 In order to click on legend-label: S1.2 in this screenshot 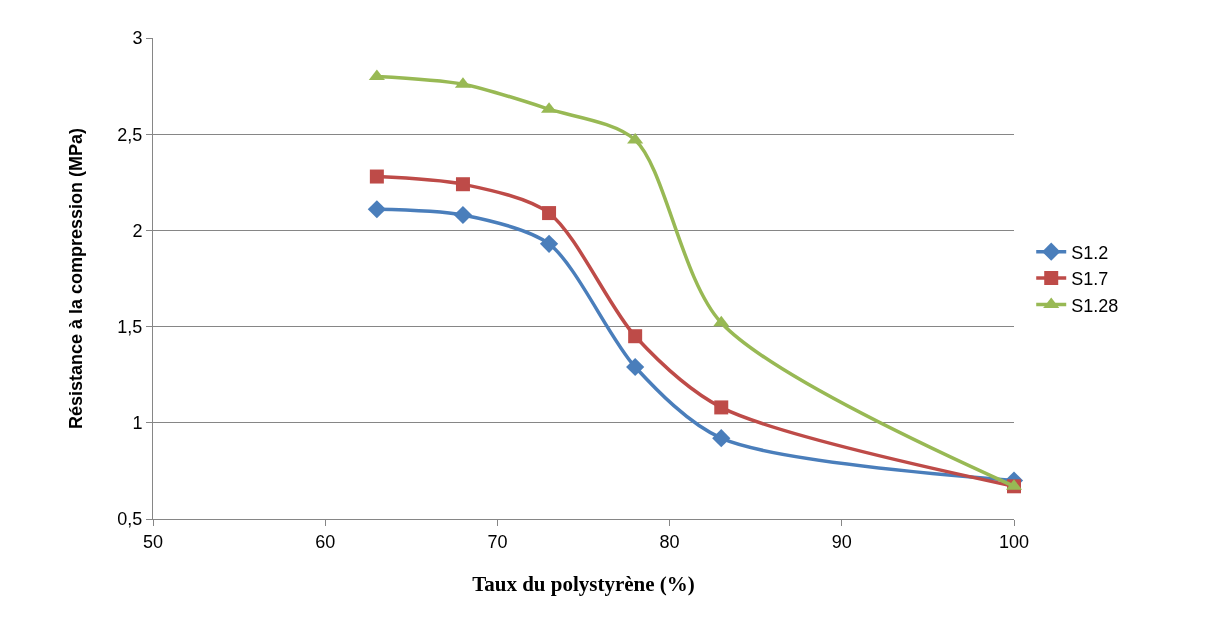, I will do `click(1090, 252)`.